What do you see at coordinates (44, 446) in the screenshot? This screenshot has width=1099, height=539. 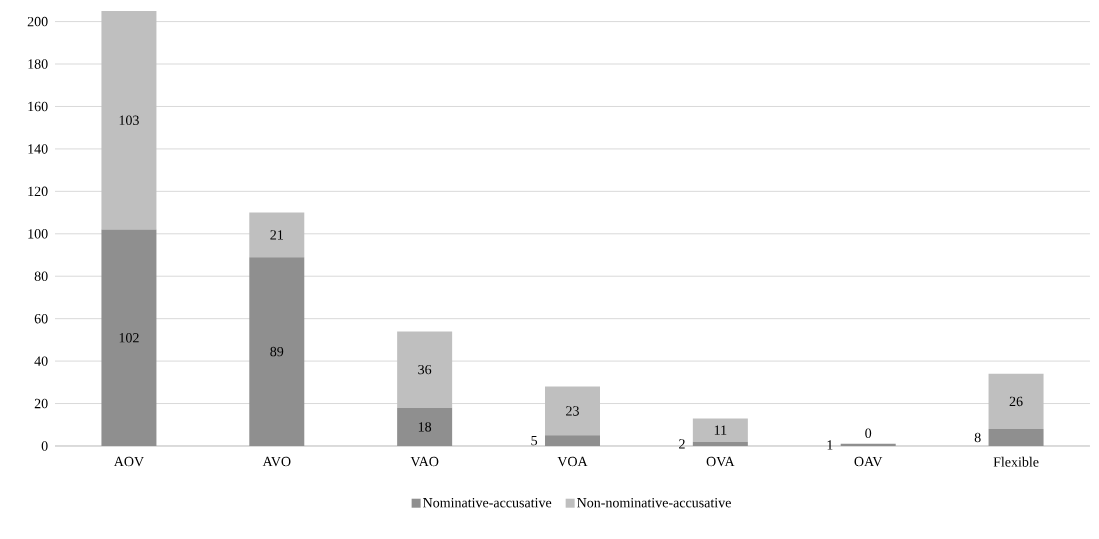 I see `y-tick-label: 0` at bounding box center [44, 446].